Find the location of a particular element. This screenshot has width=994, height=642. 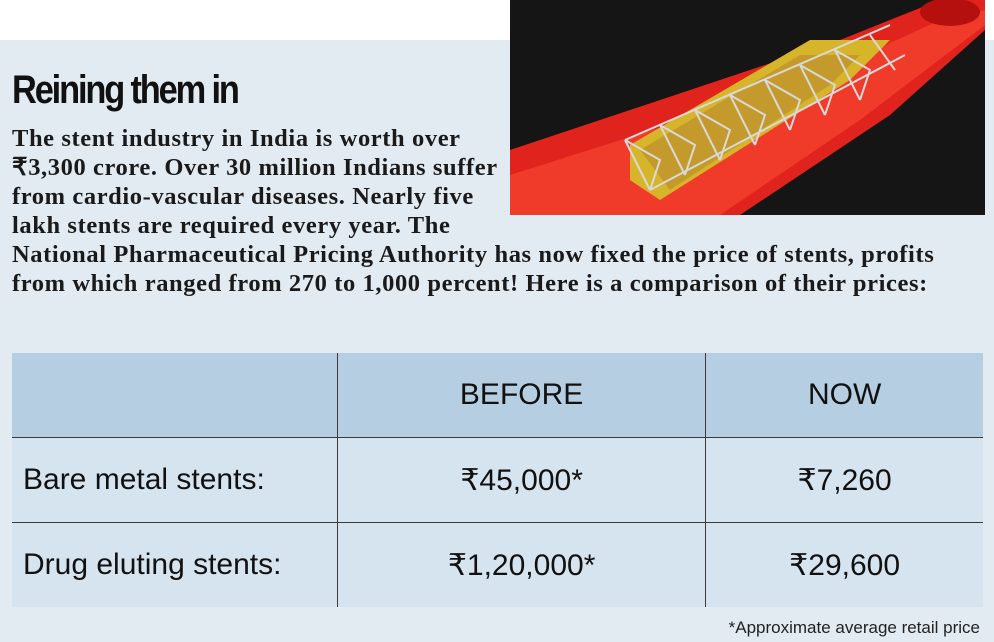

corner-cell is located at coordinates (175, 395).